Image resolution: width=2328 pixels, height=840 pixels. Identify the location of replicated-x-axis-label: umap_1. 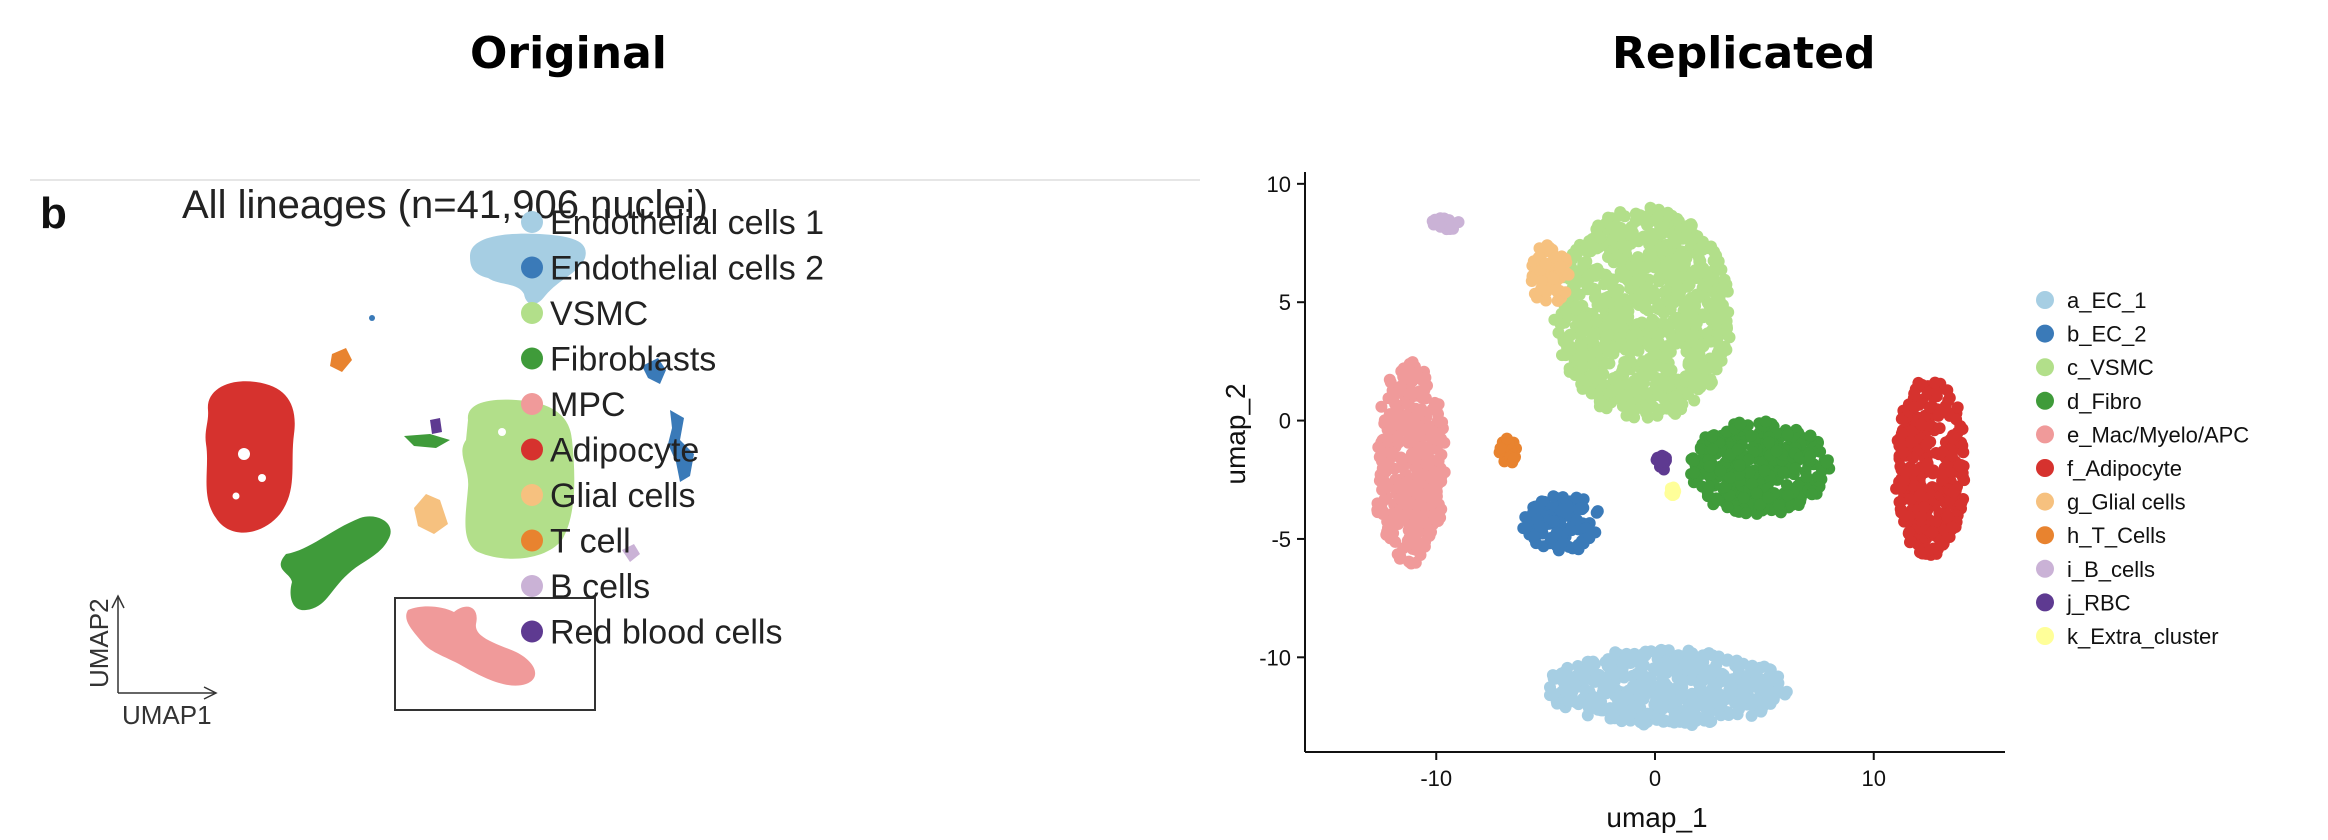
(1656, 817).